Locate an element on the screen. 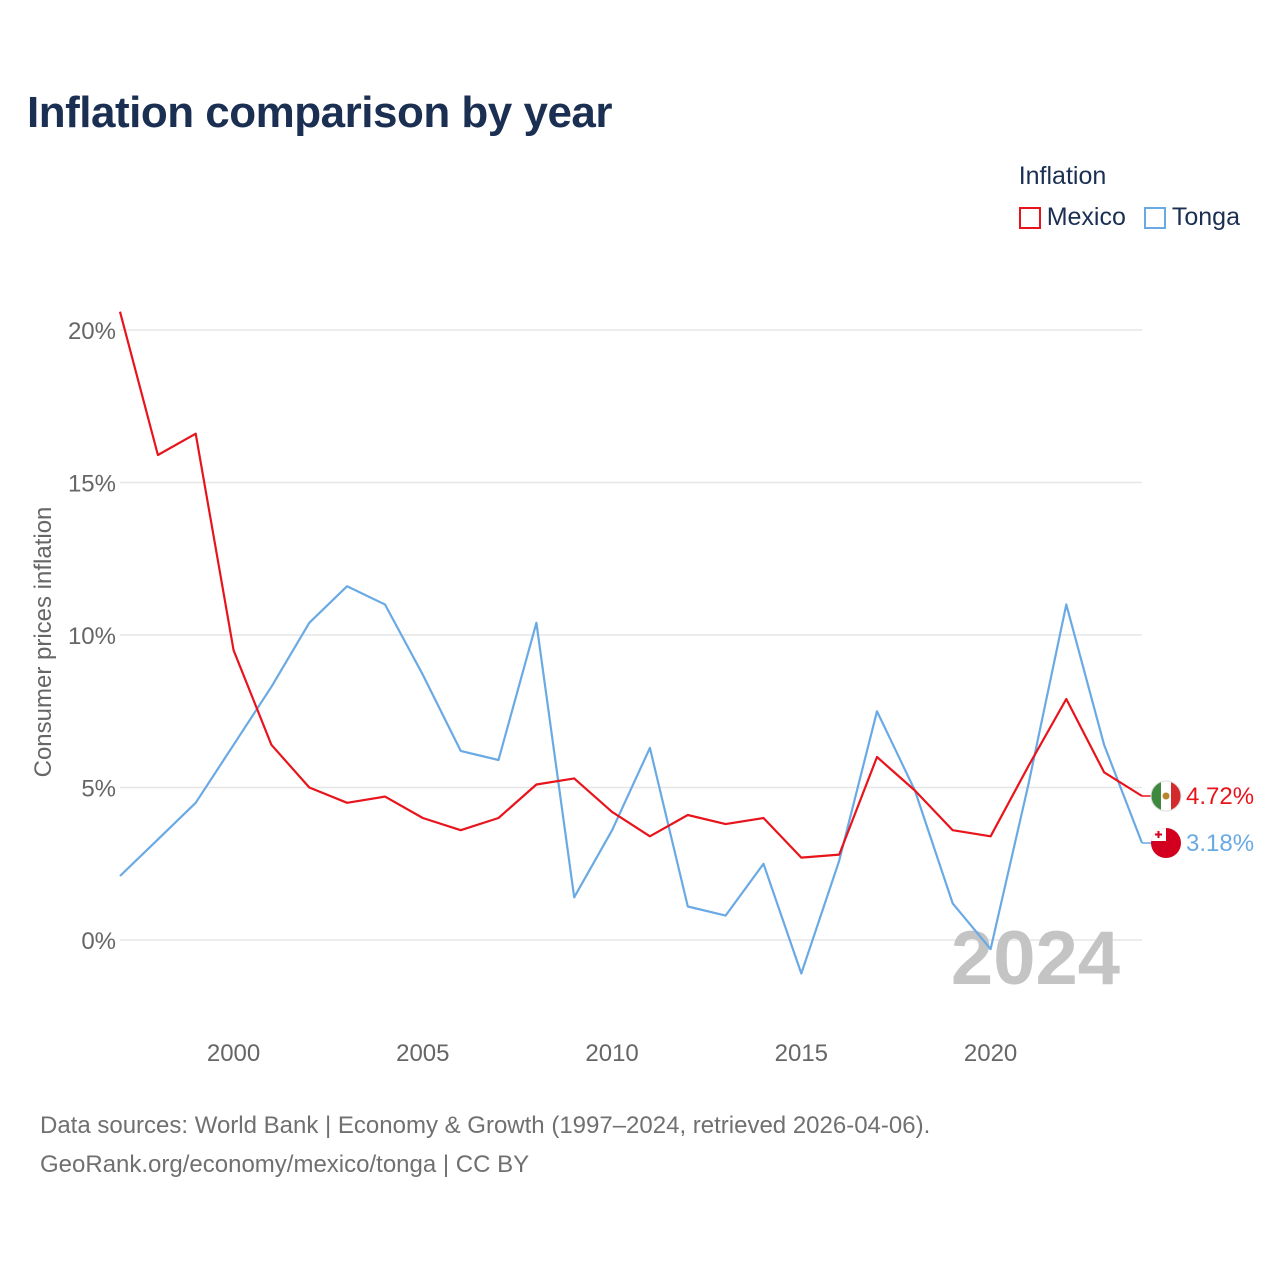  end-label-mexico: 4.72% is located at coordinates (1220, 796).